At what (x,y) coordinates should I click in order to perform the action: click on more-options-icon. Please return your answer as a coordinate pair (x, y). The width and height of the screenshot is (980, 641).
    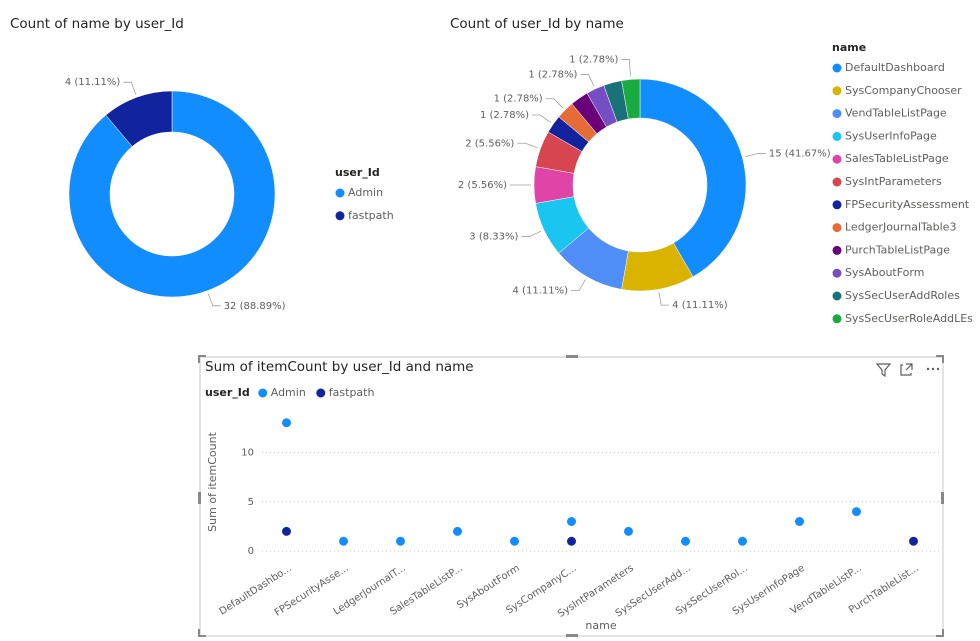
    Looking at the image, I should click on (933, 369).